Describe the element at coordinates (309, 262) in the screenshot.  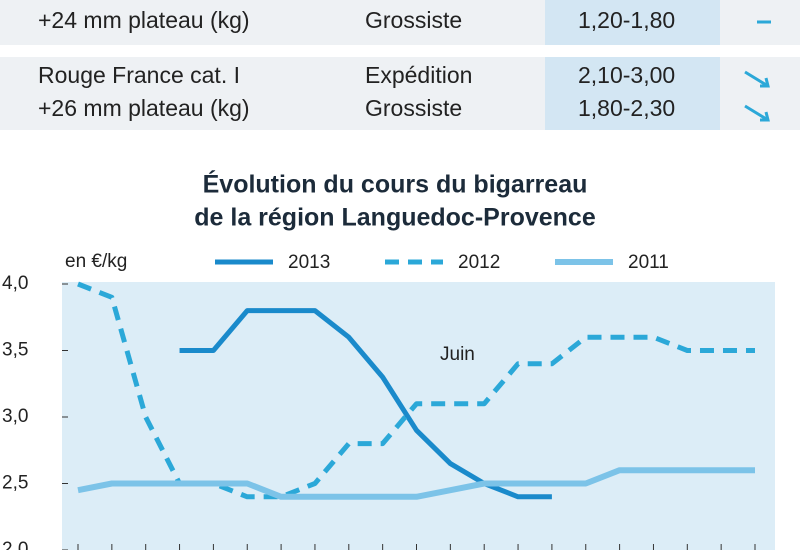
I see `legend-label: 2013` at that location.